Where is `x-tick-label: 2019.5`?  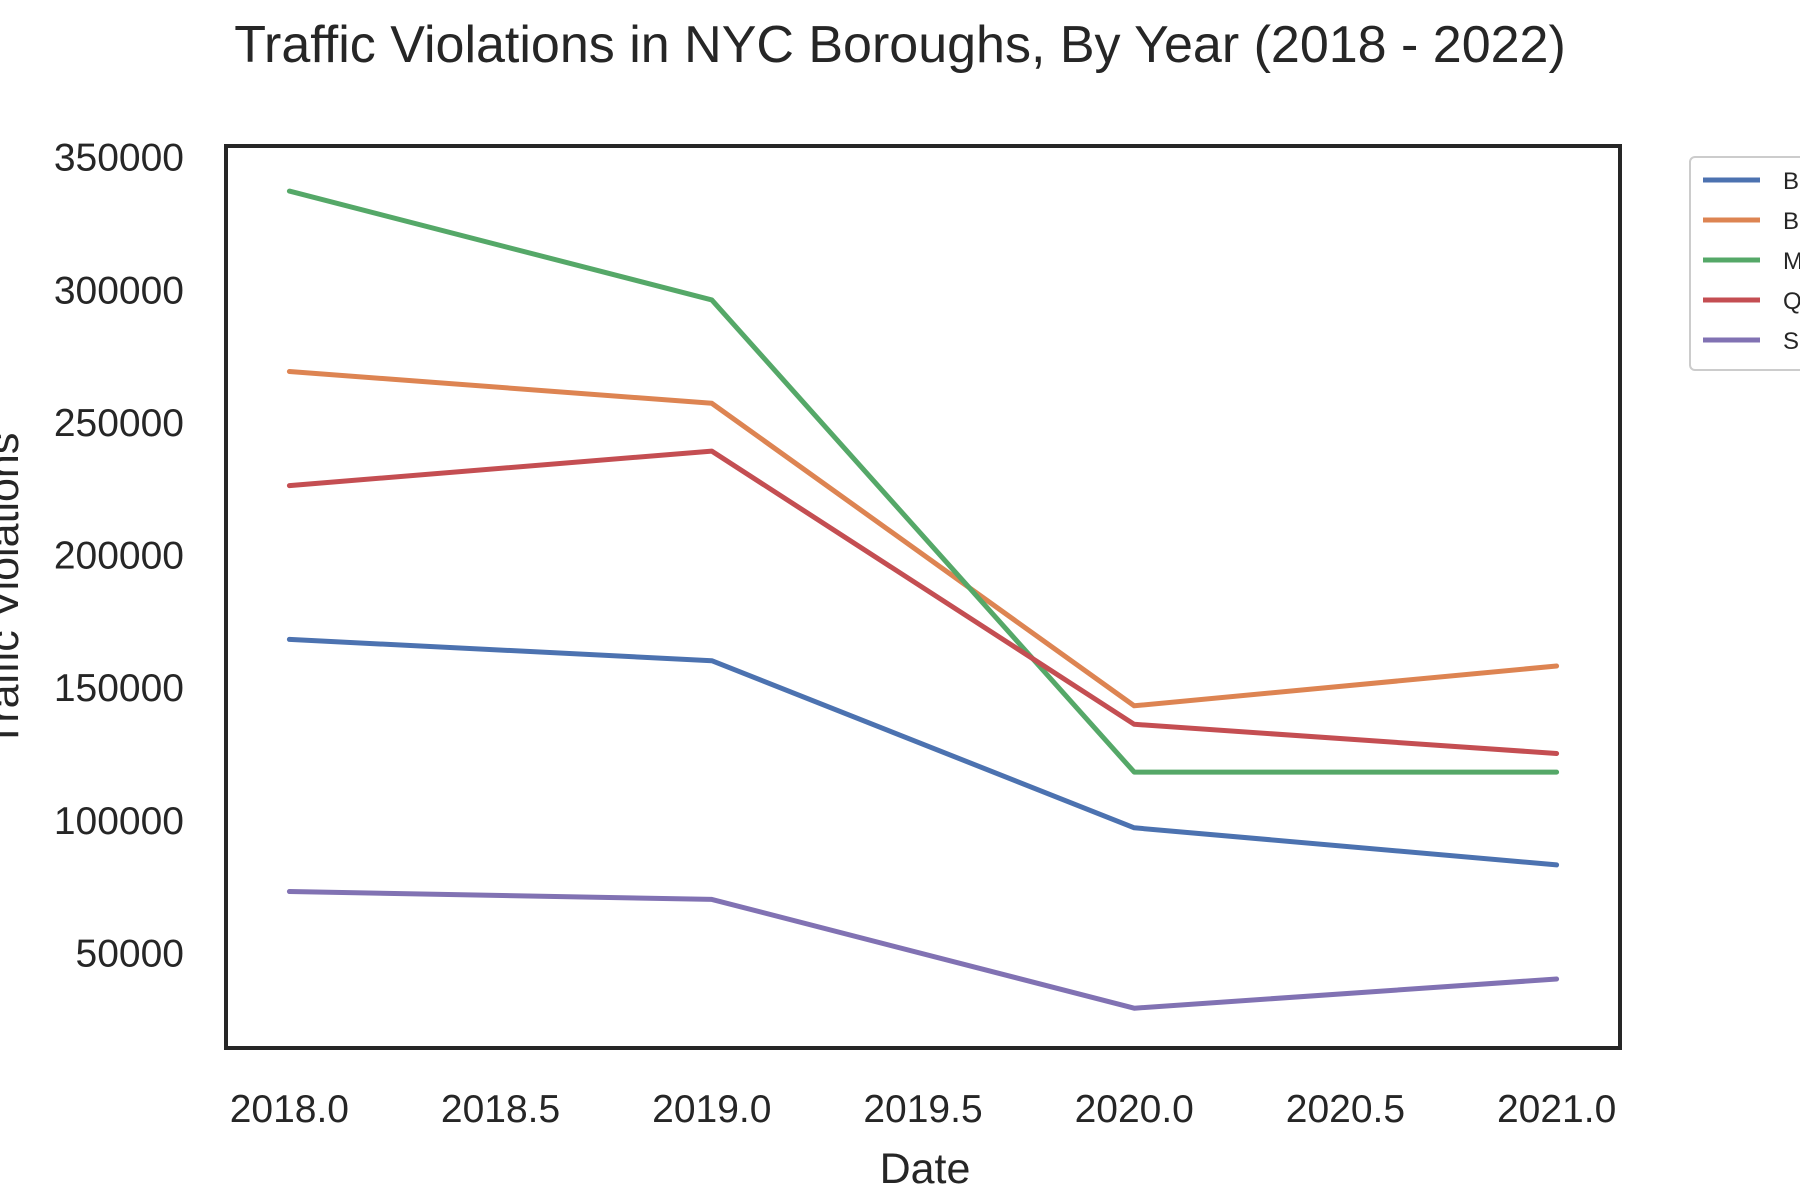
x-tick-label: 2019.5 is located at coordinates (922, 1109).